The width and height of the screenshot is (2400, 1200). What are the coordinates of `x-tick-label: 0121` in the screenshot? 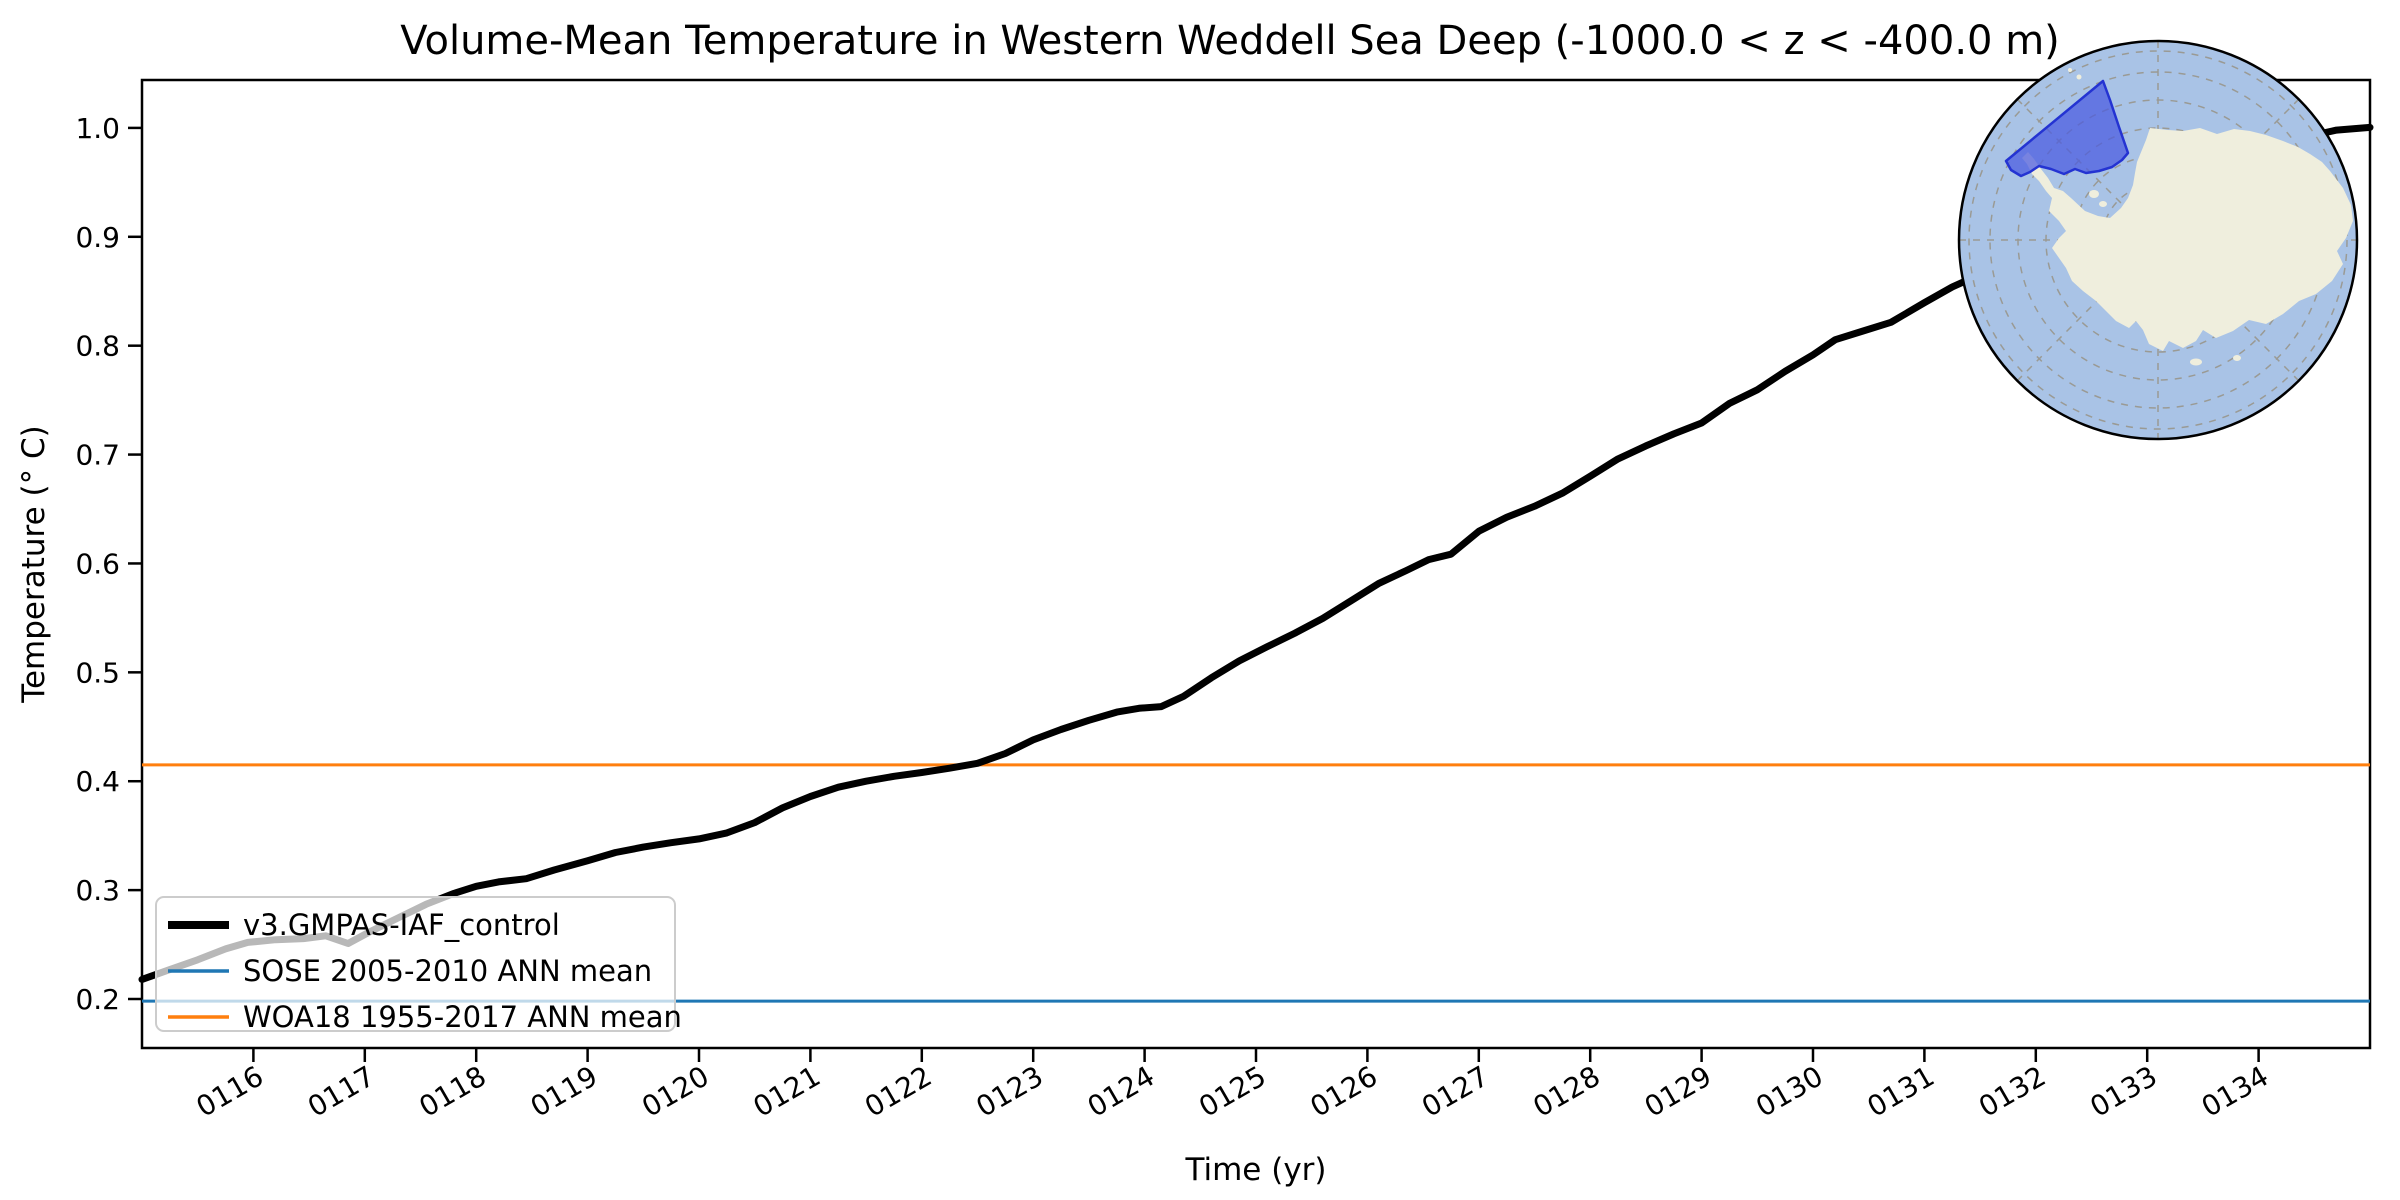 It's located at (787, 1091).